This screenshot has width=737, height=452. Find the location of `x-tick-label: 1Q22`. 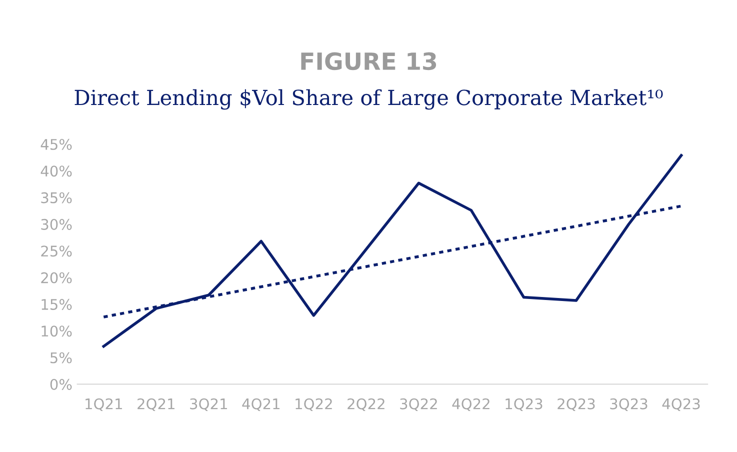

x-tick-label: 1Q22 is located at coordinates (314, 405).